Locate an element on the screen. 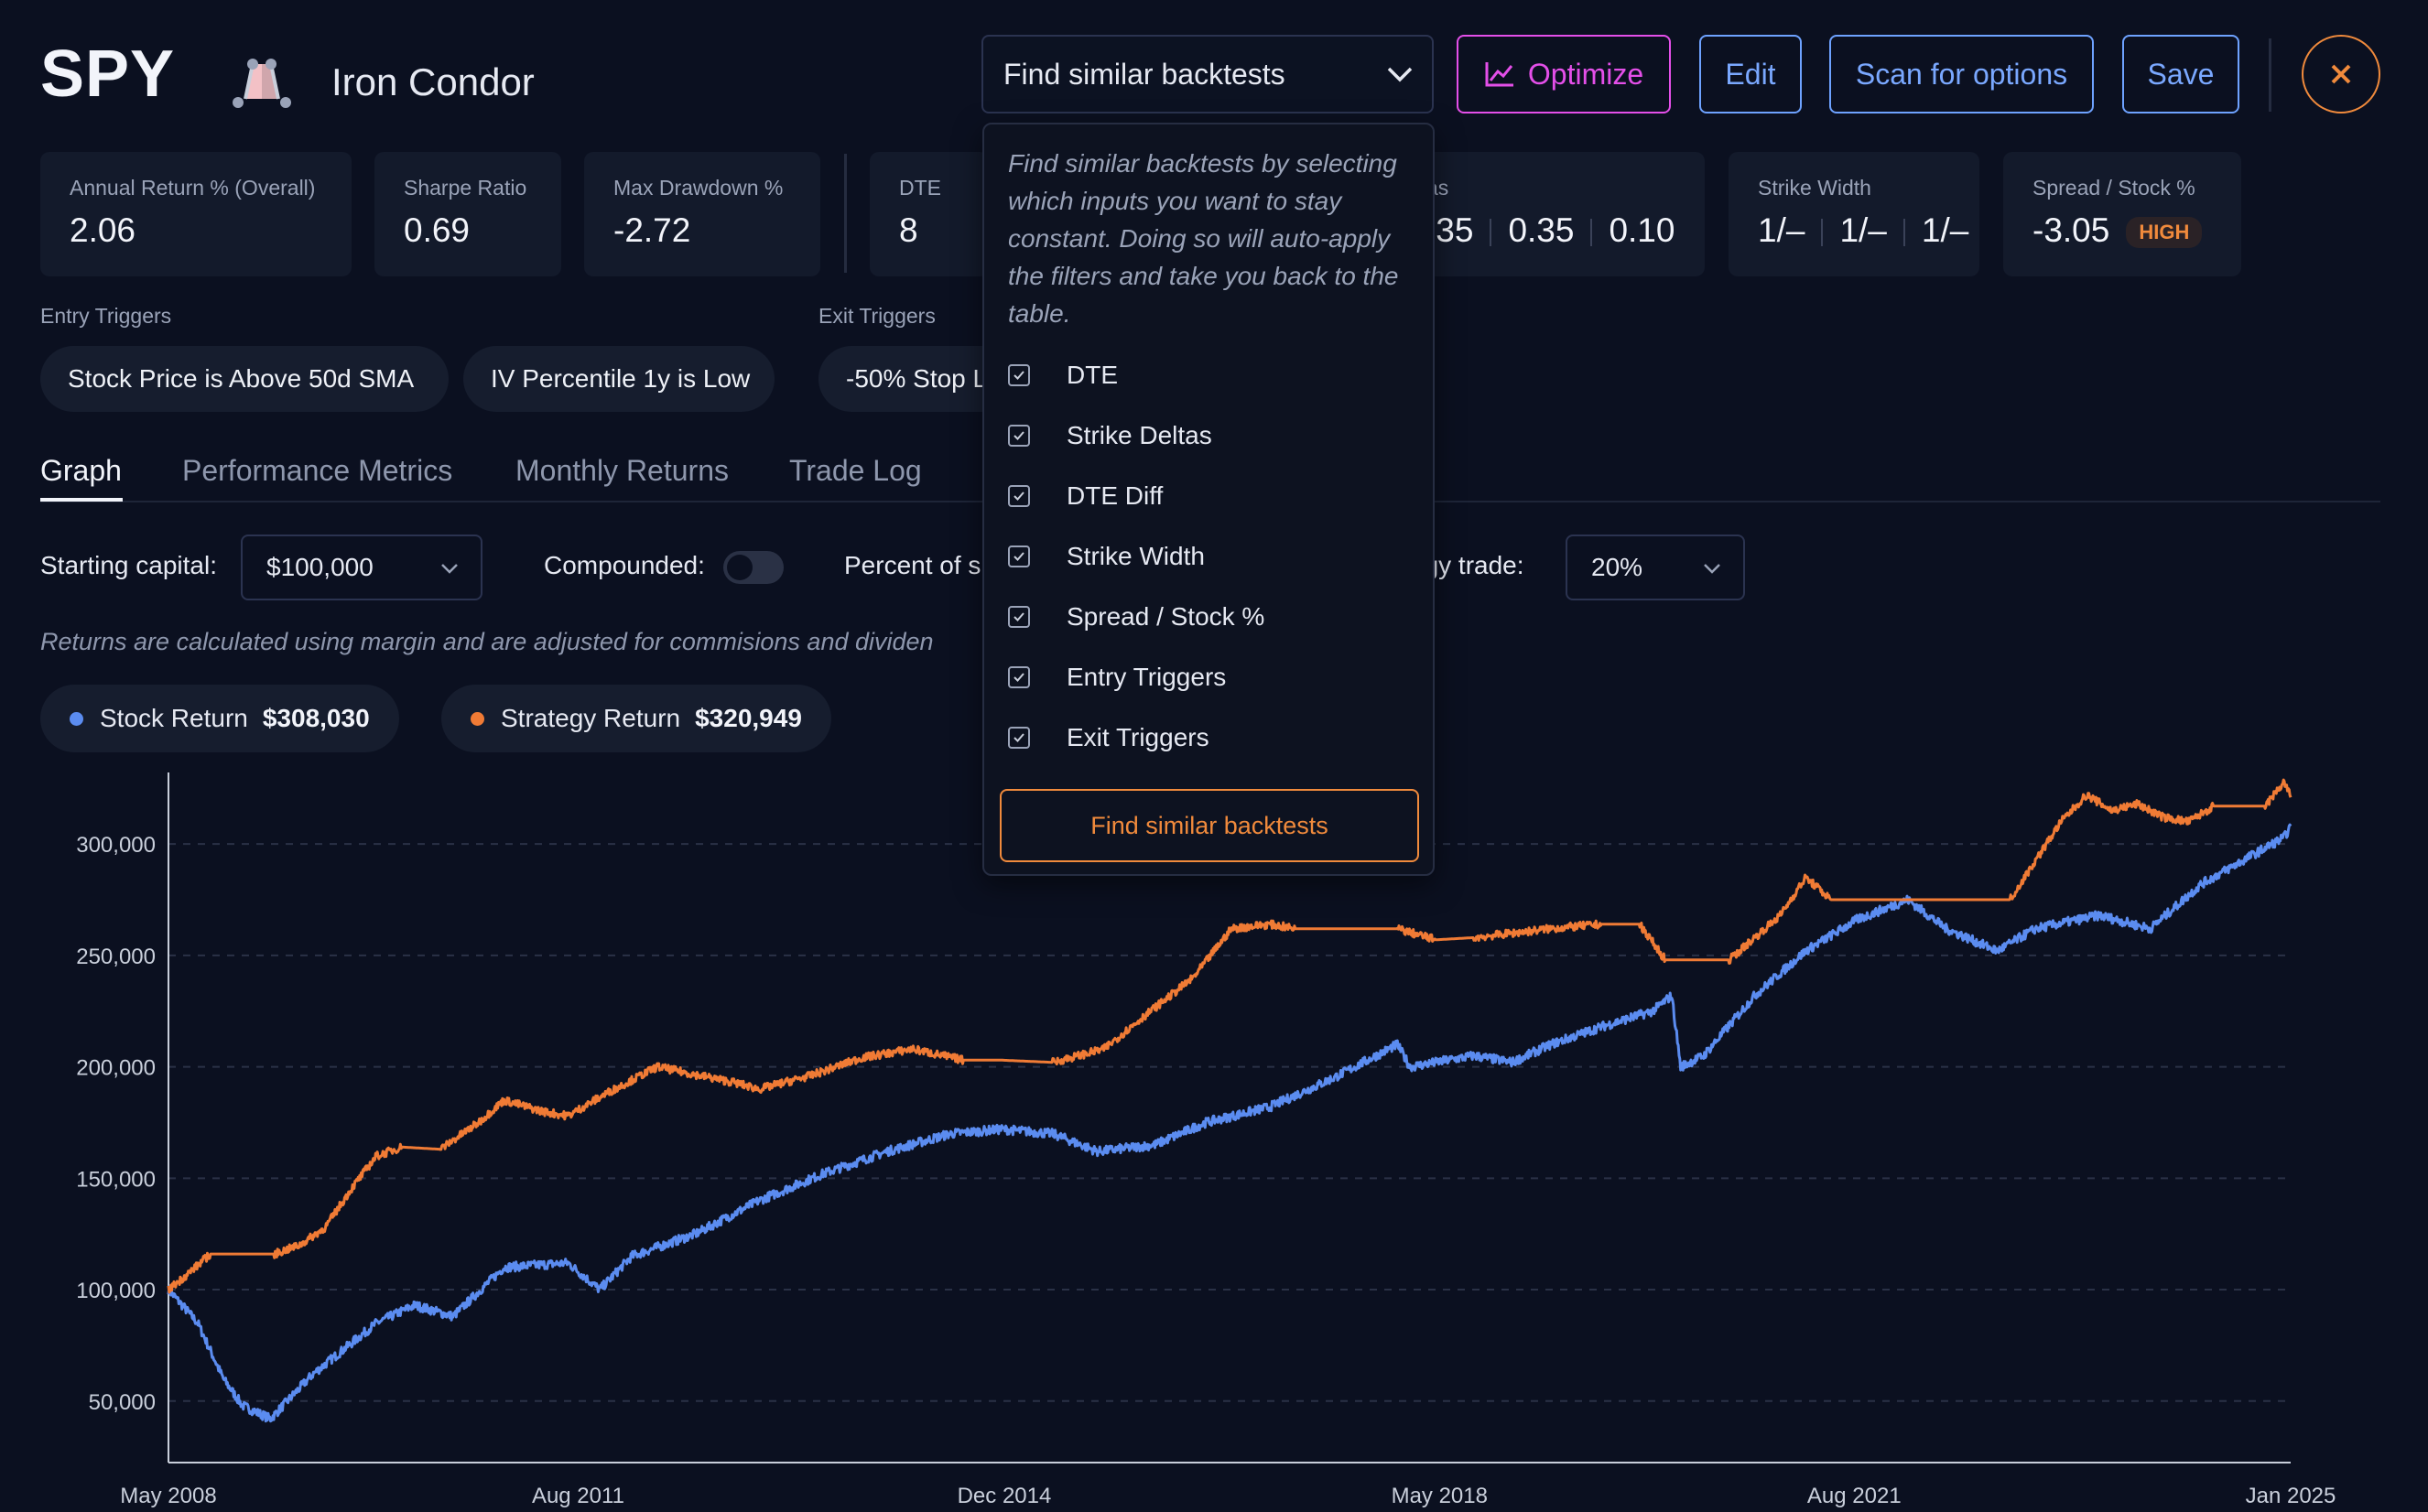  strike-deltas-label: as is located at coordinates (1437, 188).